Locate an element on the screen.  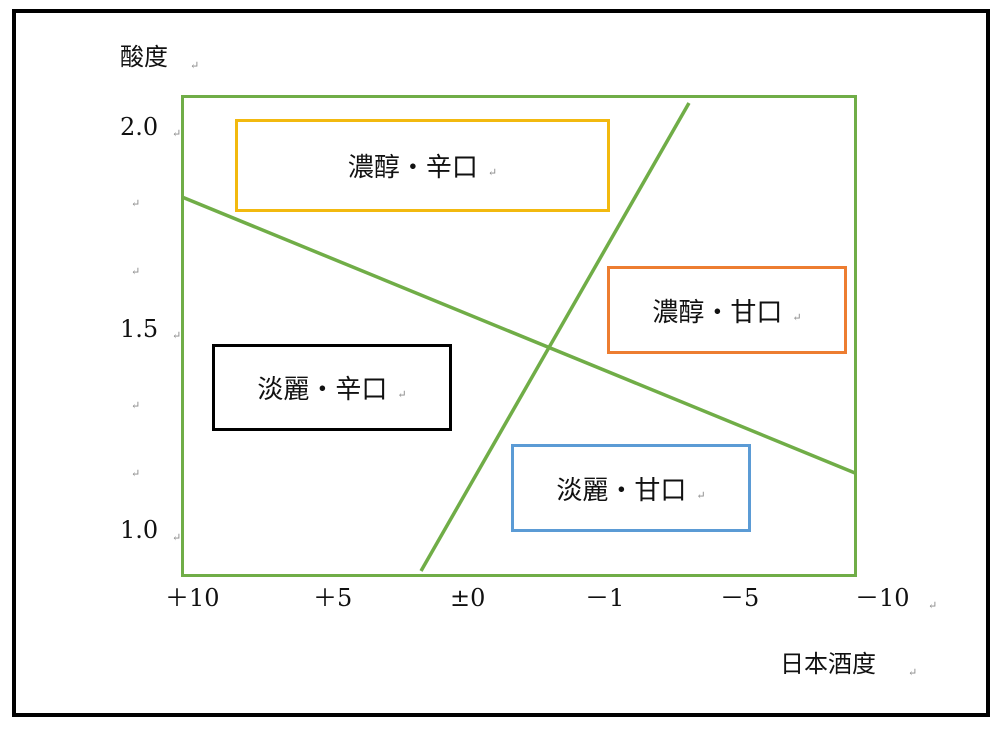
x-tick-label: ＋10 is located at coordinates (192, 598).